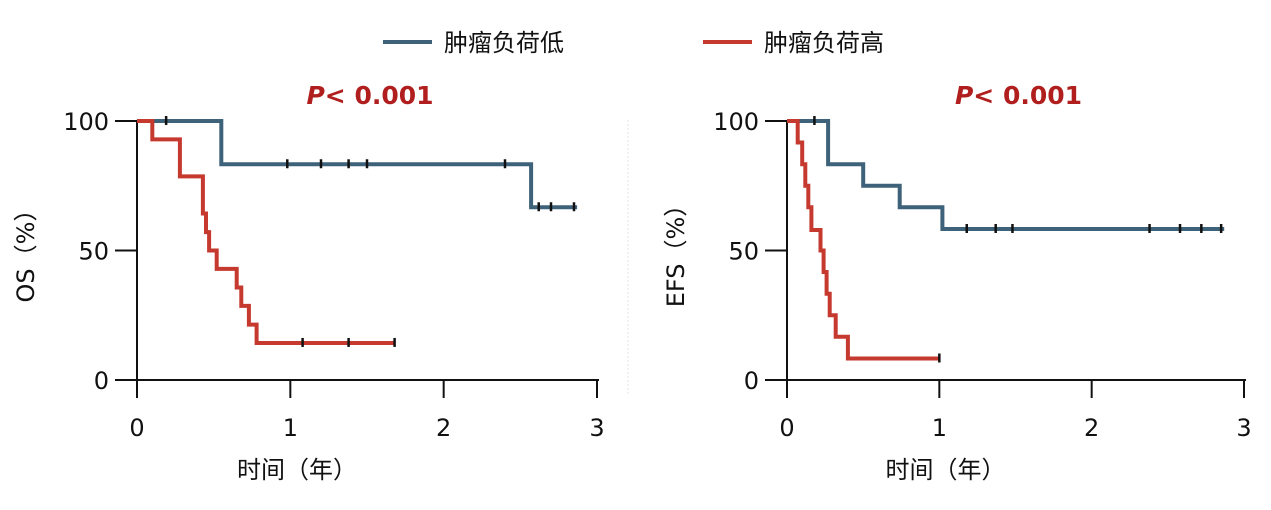  Describe the element at coordinates (676, 250) in the screenshot. I see `efs-y-axis-title: EFS（%）` at that location.